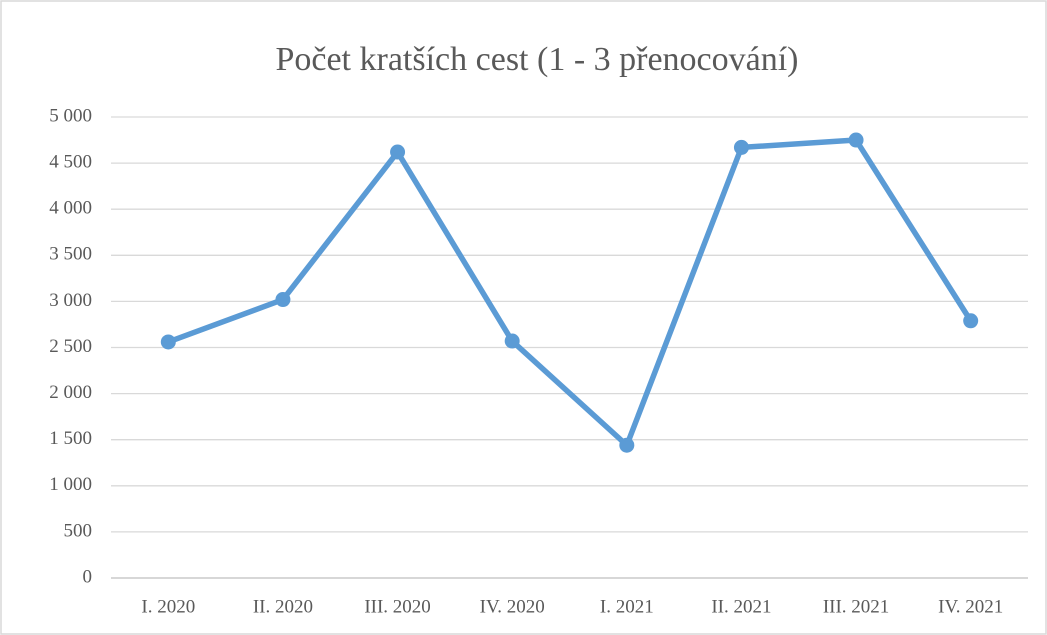 Image resolution: width=1047 pixels, height=635 pixels. I want to click on y-tick-label: 3 500, so click(70, 254).